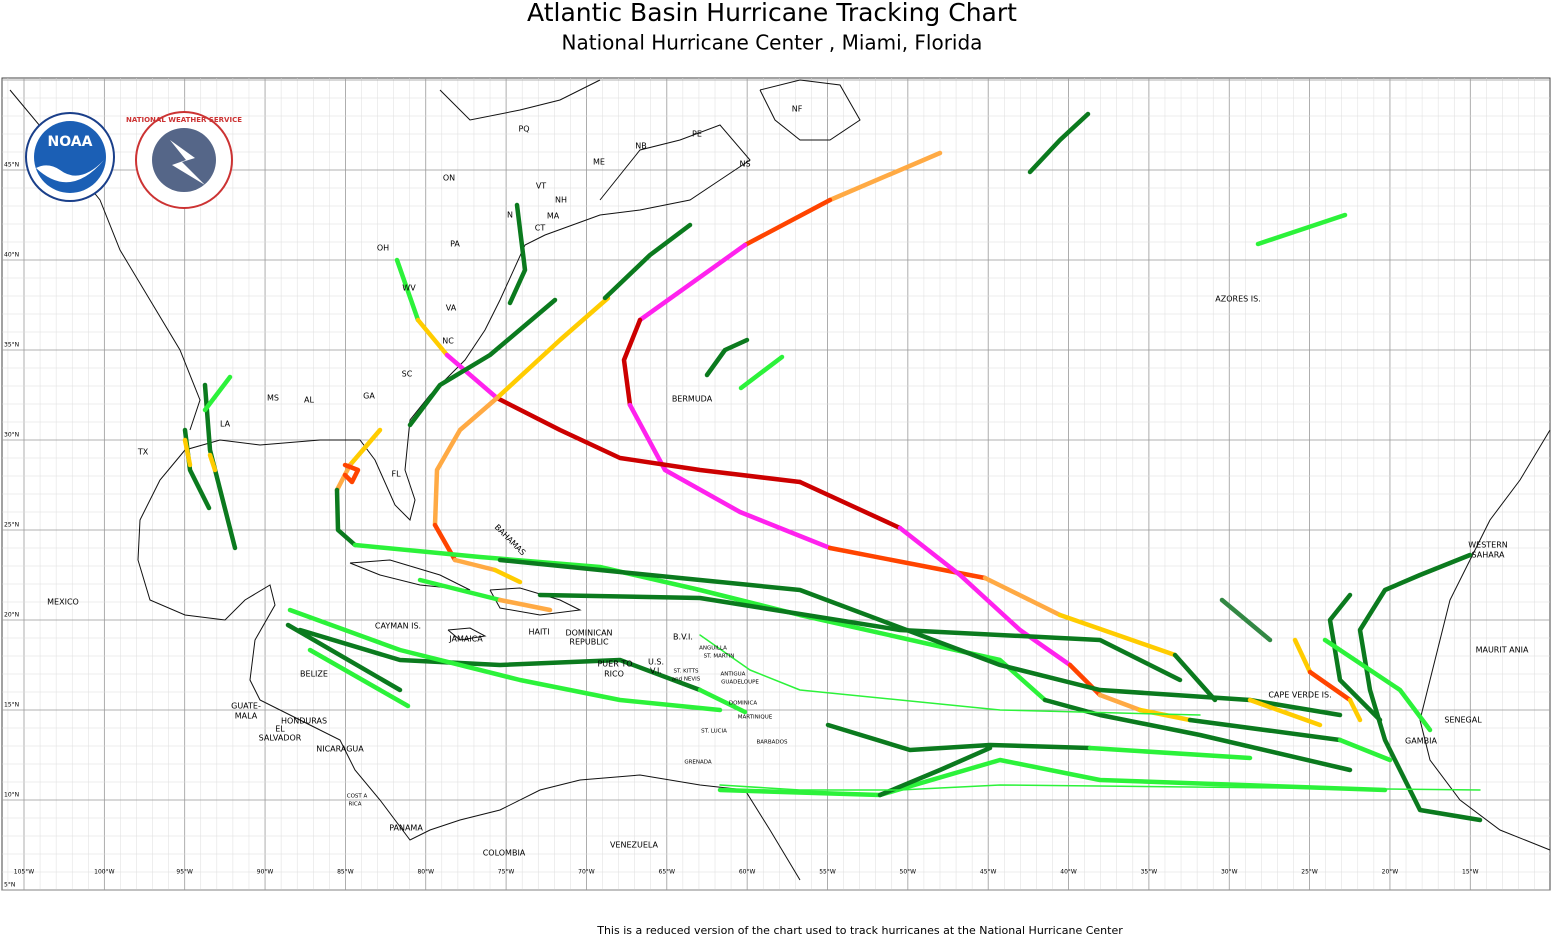 The width and height of the screenshot is (1554, 942). I want to click on place-label: ST. LUCIA, so click(714, 732).